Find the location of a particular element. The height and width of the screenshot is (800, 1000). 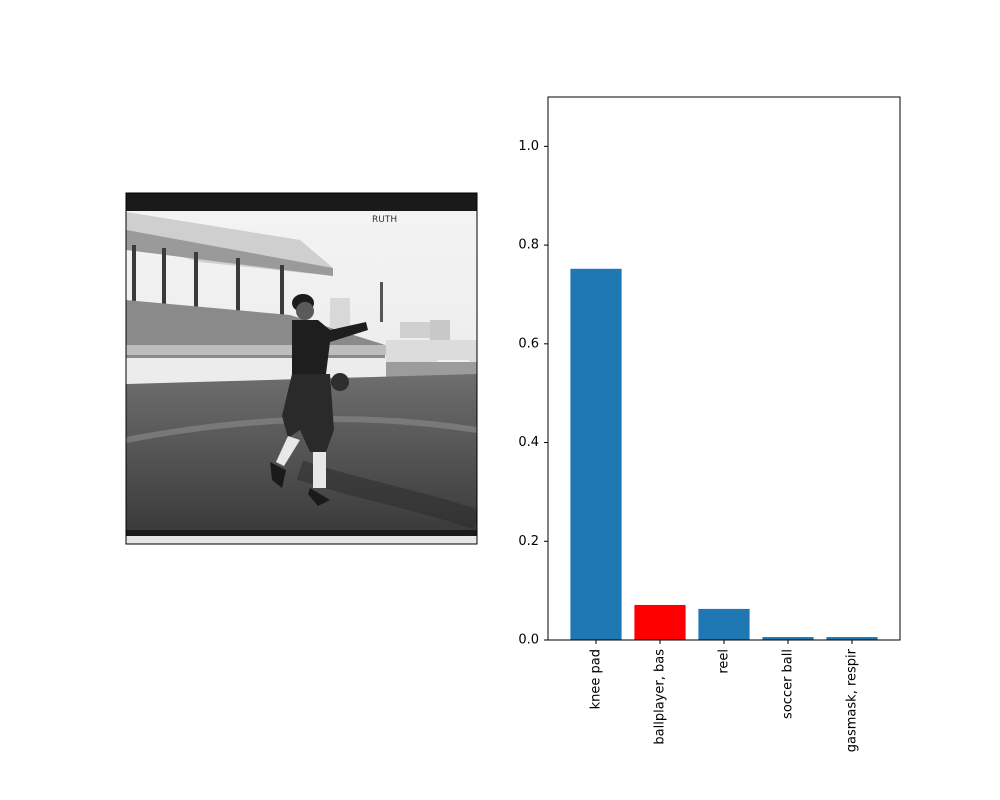

y-tick-label-4: 0.8 is located at coordinates (528, 245).